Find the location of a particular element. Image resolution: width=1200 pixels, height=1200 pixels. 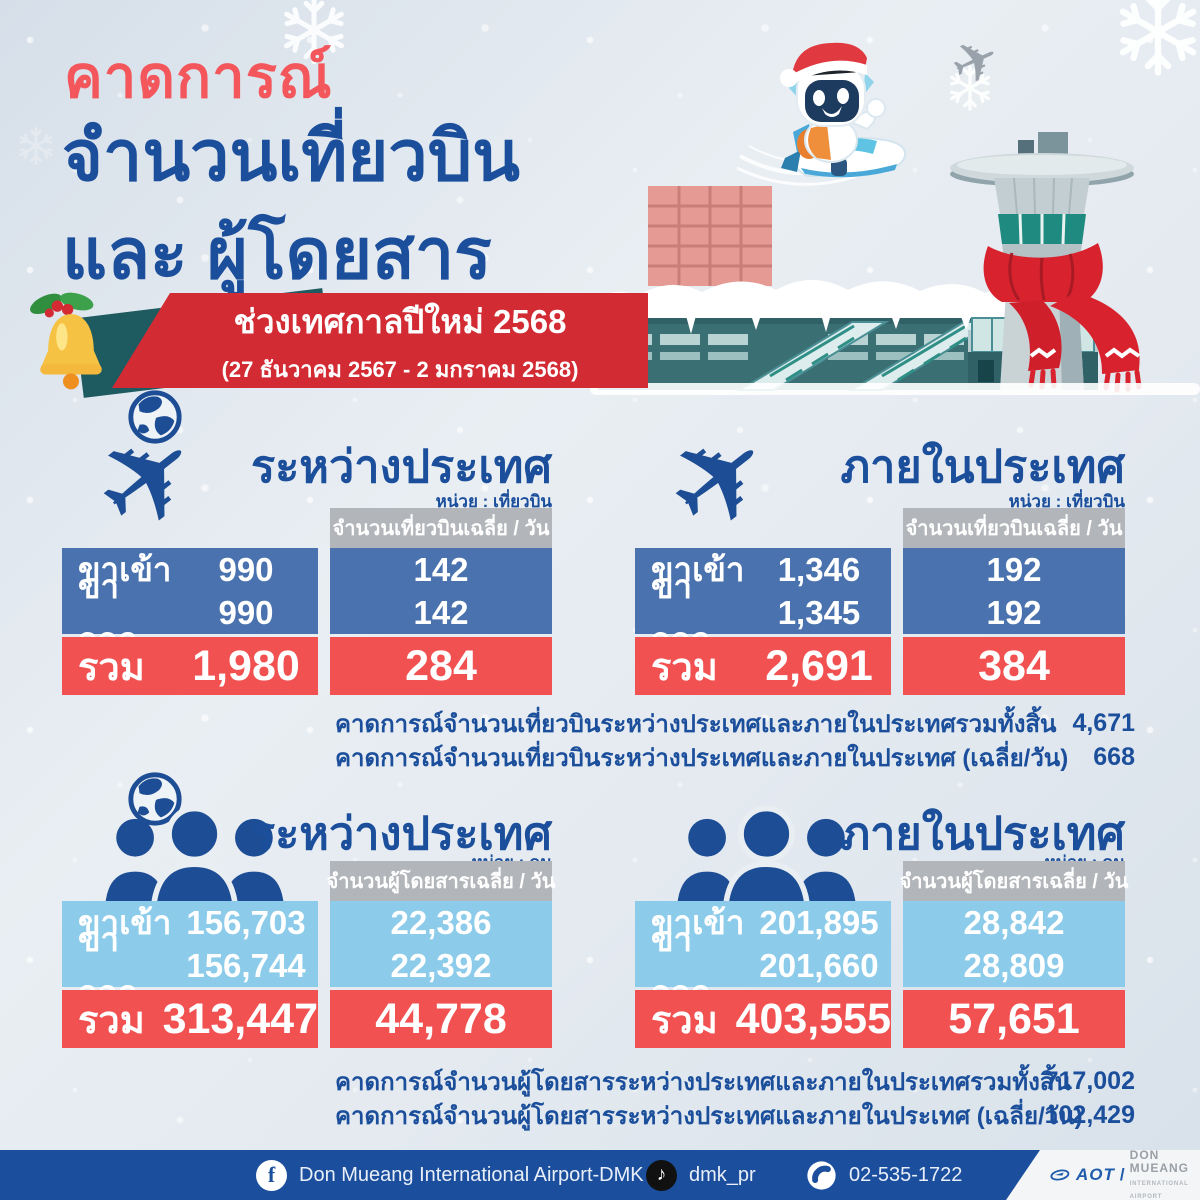

airport-illustration is located at coordinates (895, 263).